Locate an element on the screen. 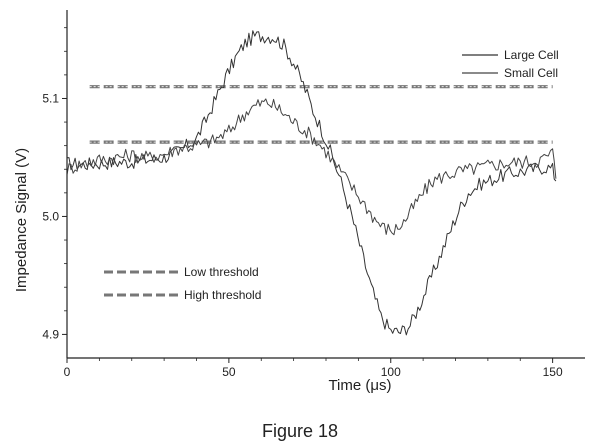 This screenshot has width=600, height=448. y-tick-label: 5.0 is located at coordinates (50, 216).